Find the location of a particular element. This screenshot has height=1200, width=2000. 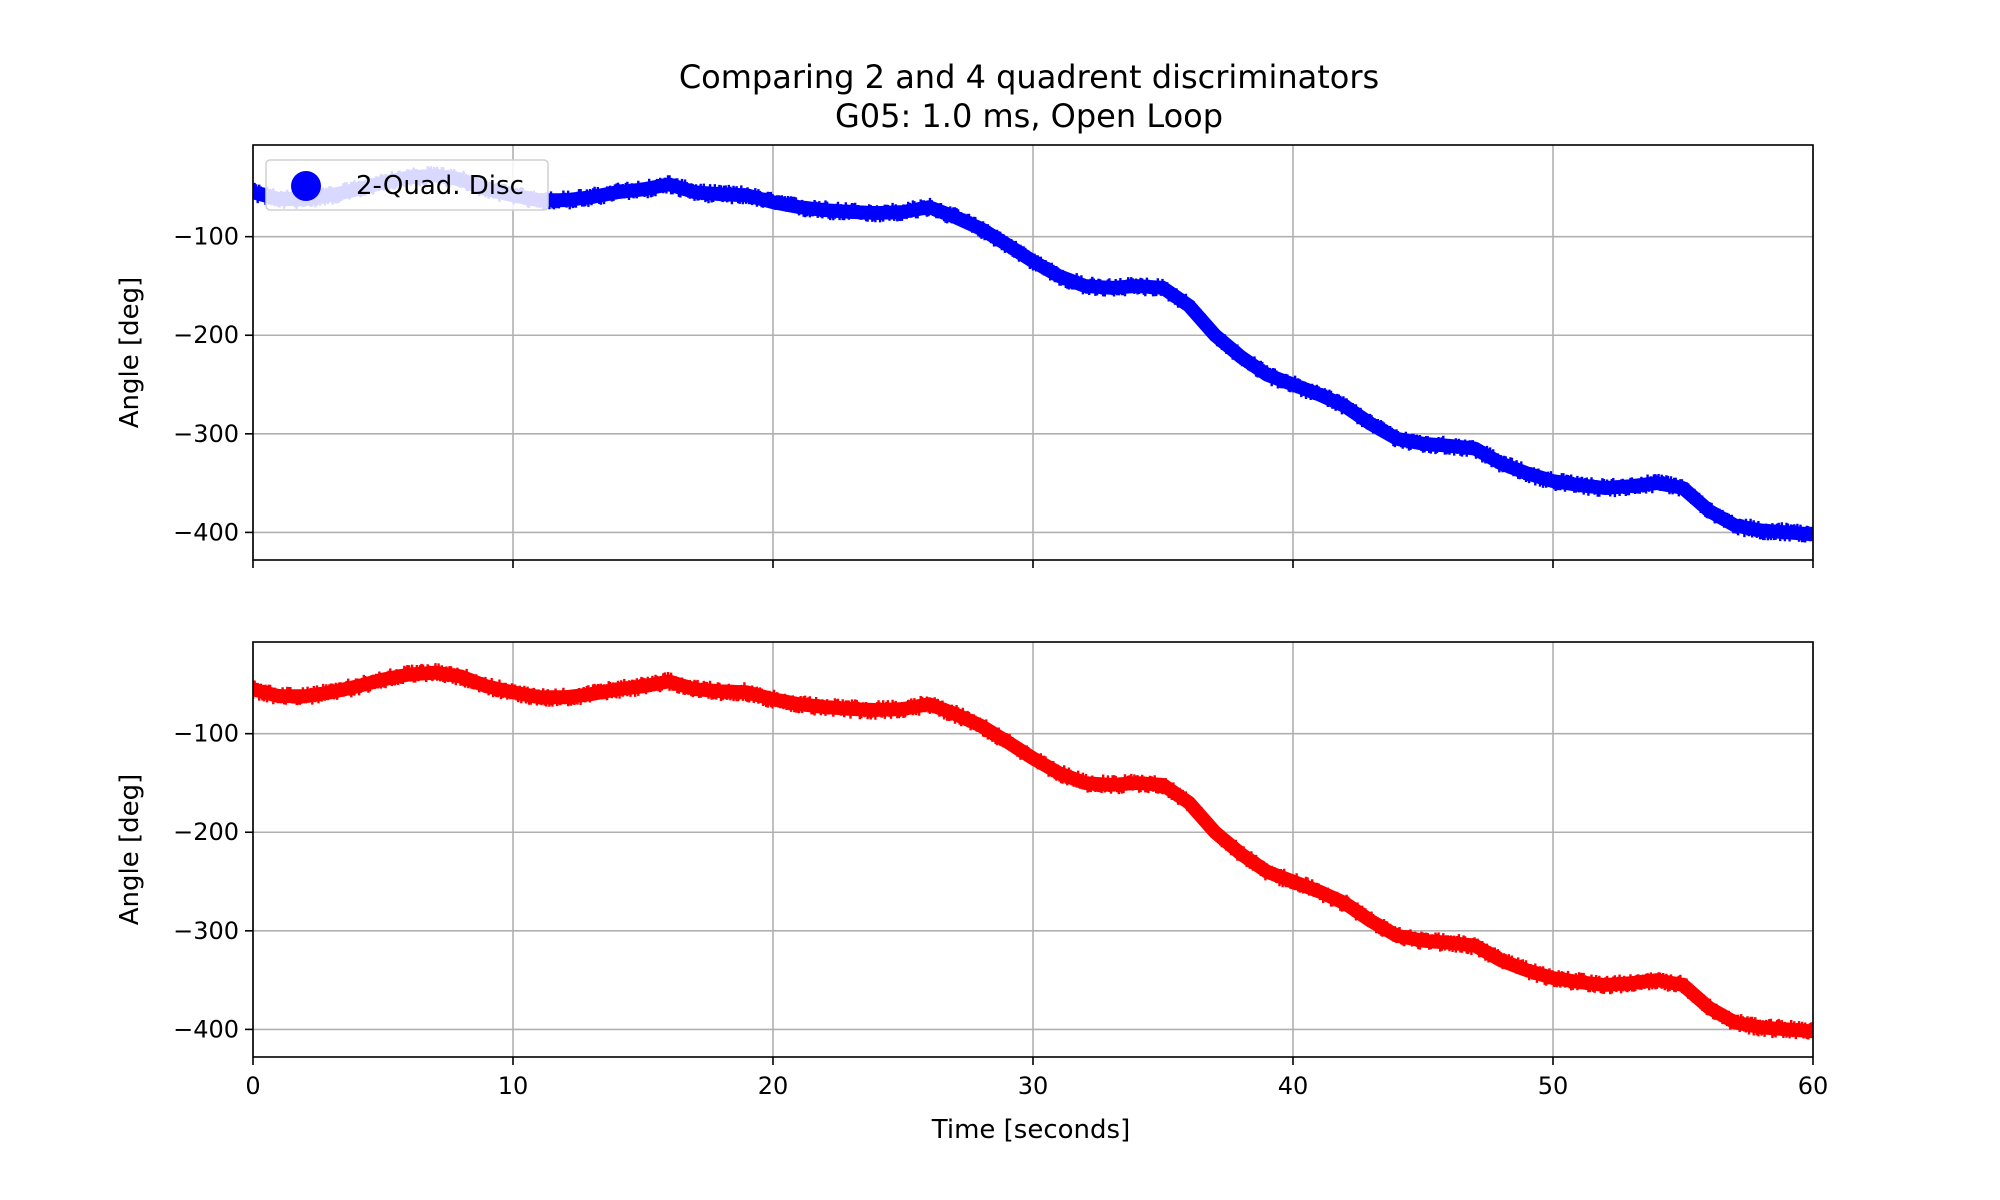

bottom-y-tick-label: −200 is located at coordinates (206, 832).